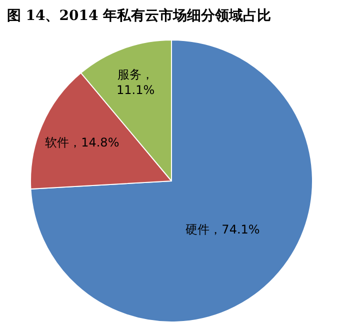 The width and height of the screenshot is (343, 334). I want to click on slice-label: 软件，14.8%, so click(82, 142).